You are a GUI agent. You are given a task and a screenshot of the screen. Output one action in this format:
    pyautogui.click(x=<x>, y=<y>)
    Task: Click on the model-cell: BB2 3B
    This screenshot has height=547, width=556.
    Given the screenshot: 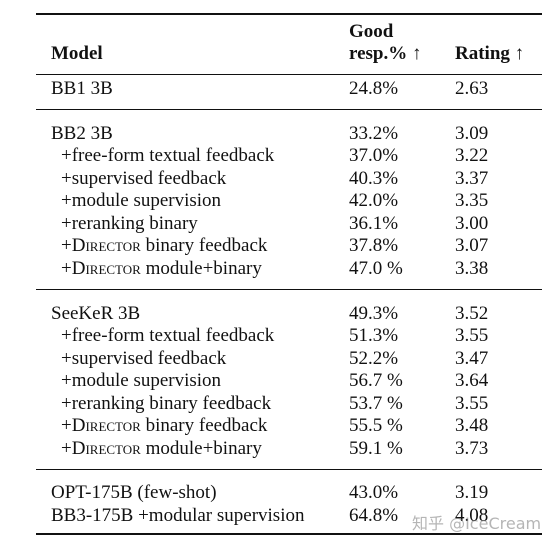 What is the action you would take?
    pyautogui.click(x=82, y=133)
    